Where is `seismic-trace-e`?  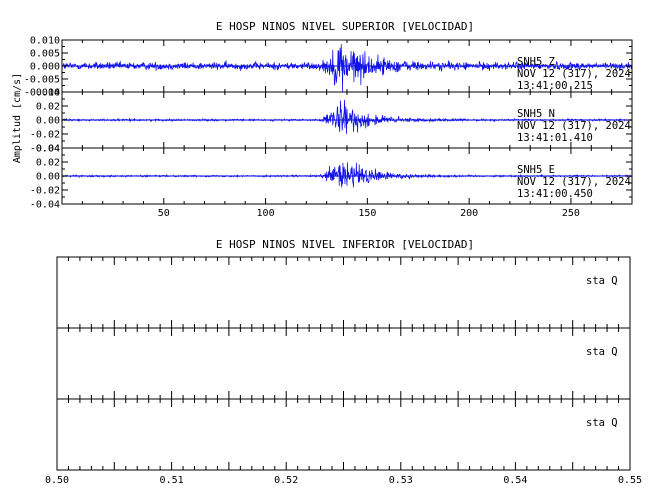
seismic-trace-e is located at coordinates (347, 175).